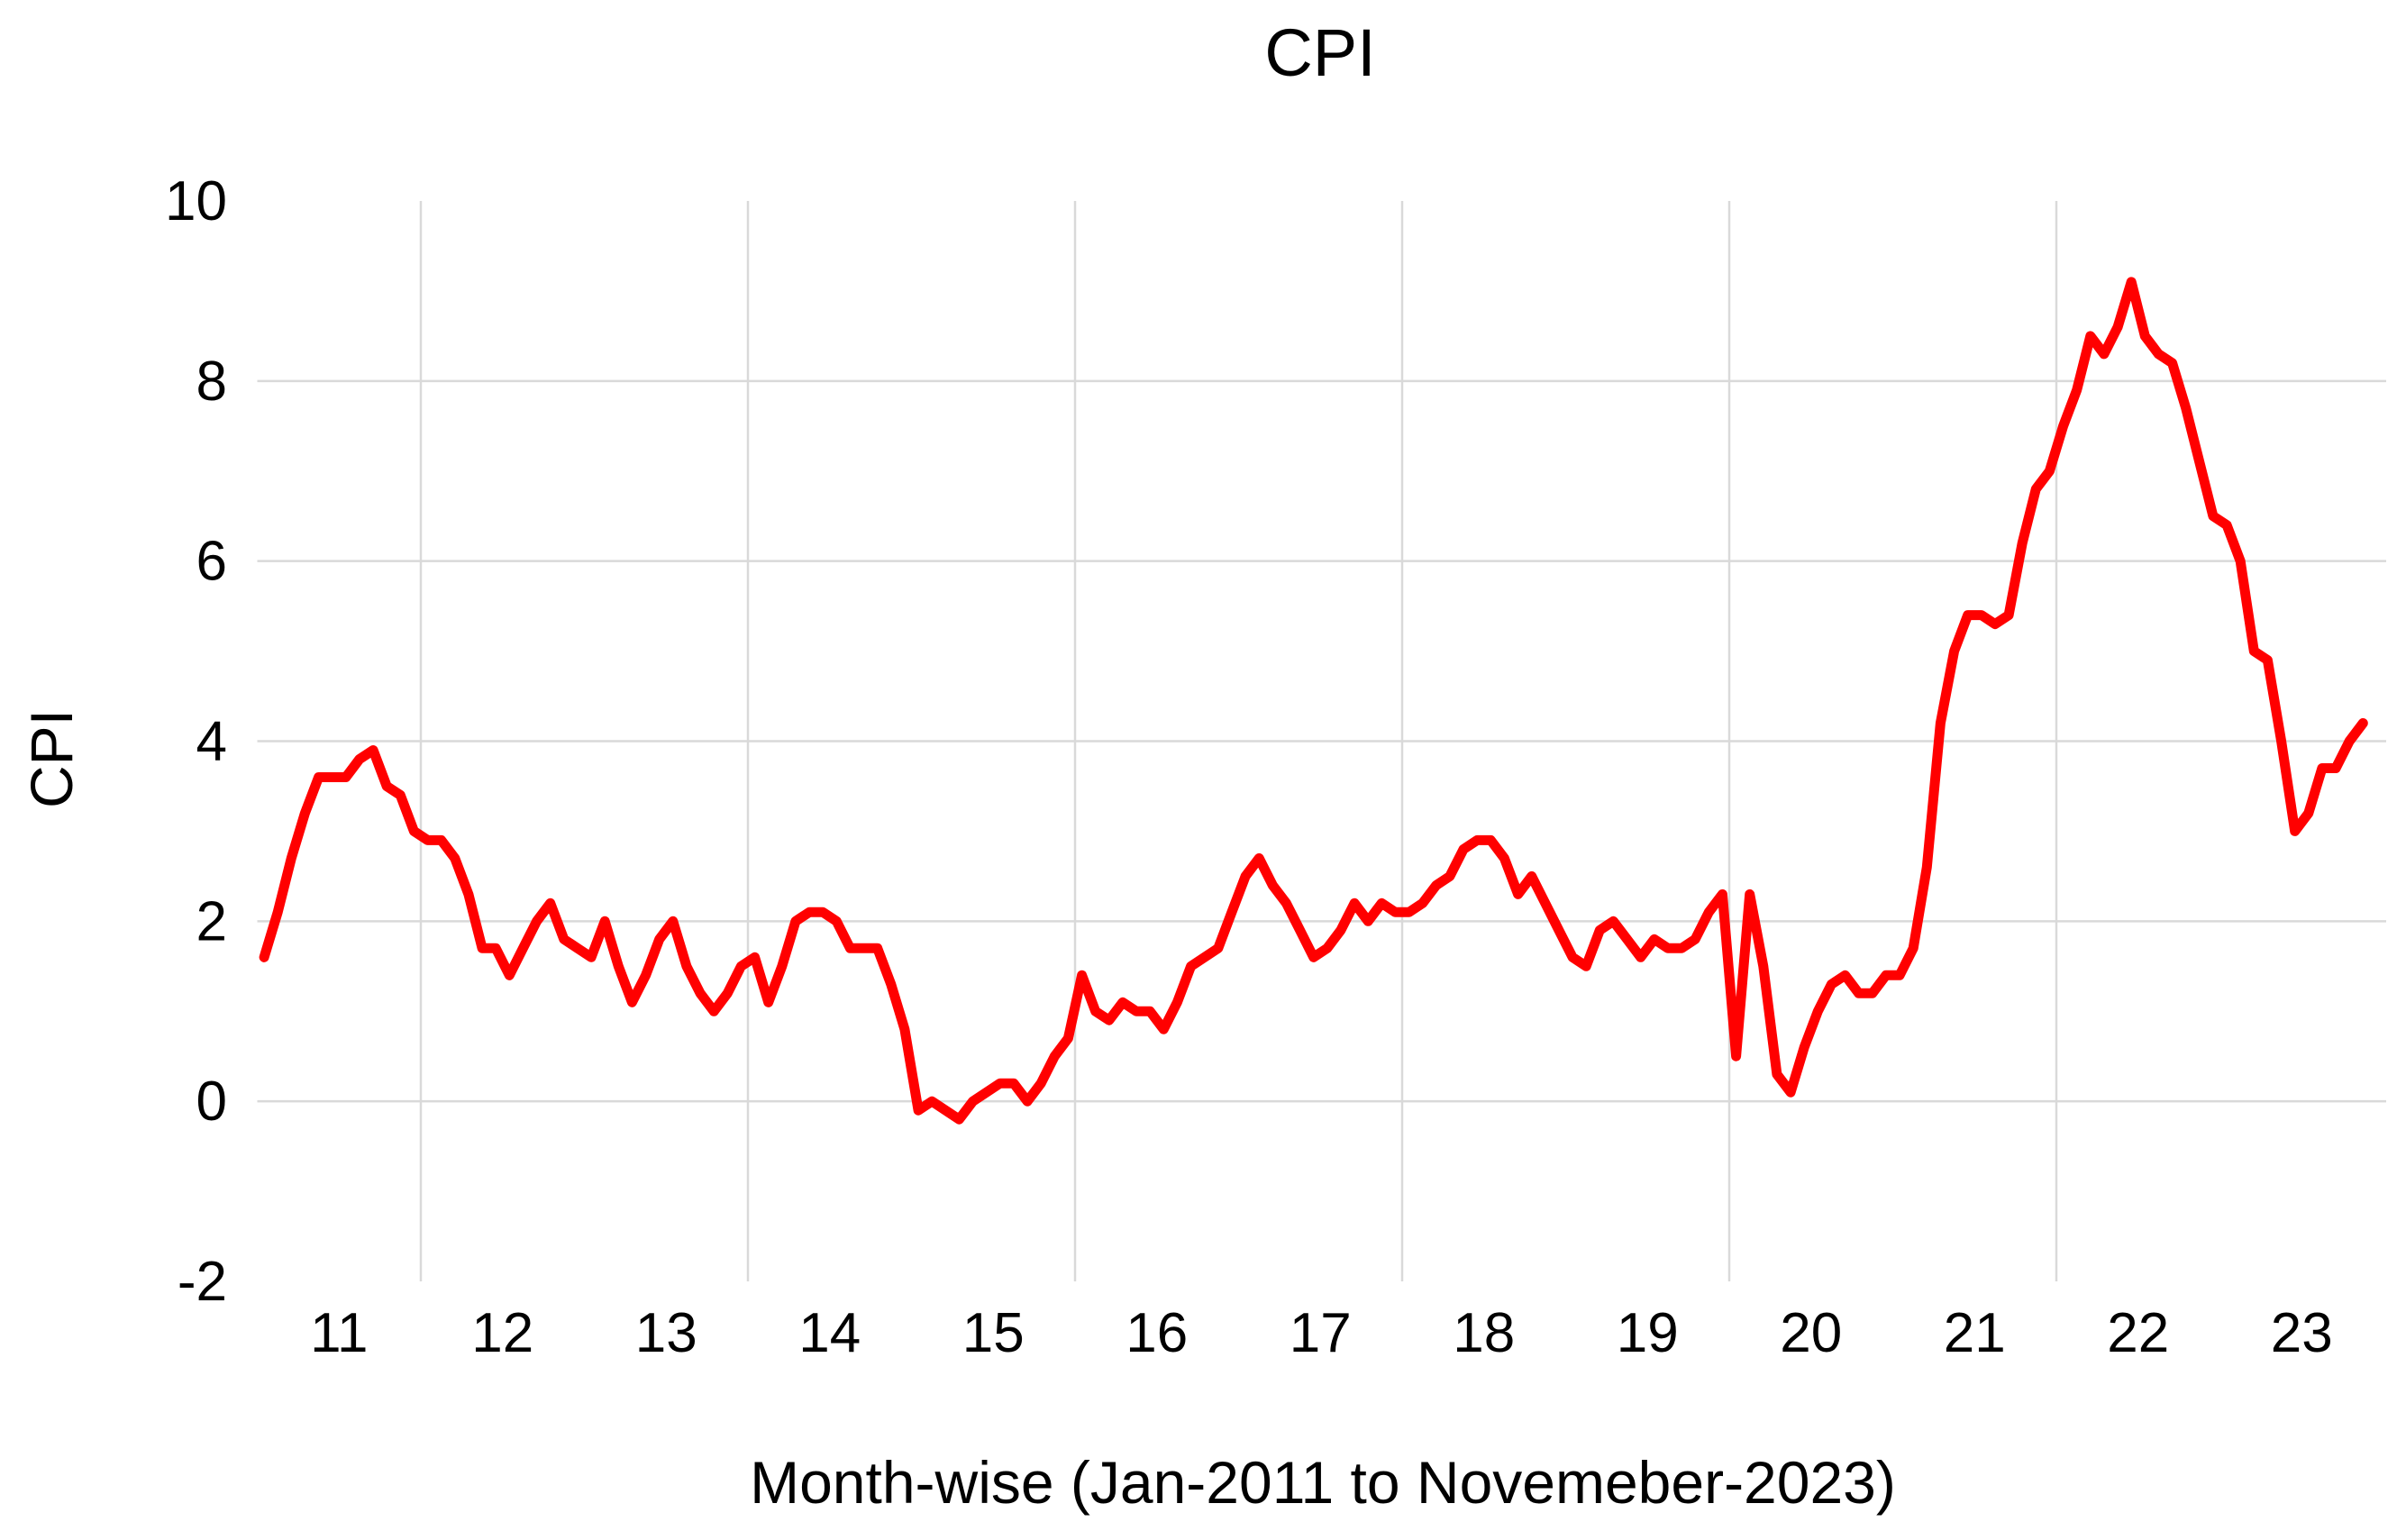  What do you see at coordinates (202, 1282) in the screenshot?
I see `y-tick-label--2: -2` at bounding box center [202, 1282].